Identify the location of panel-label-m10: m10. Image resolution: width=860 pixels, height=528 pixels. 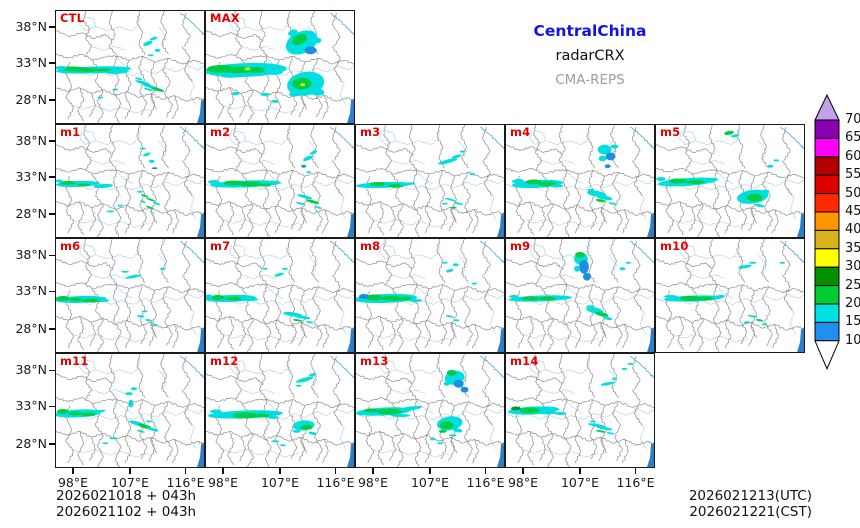
(674, 246).